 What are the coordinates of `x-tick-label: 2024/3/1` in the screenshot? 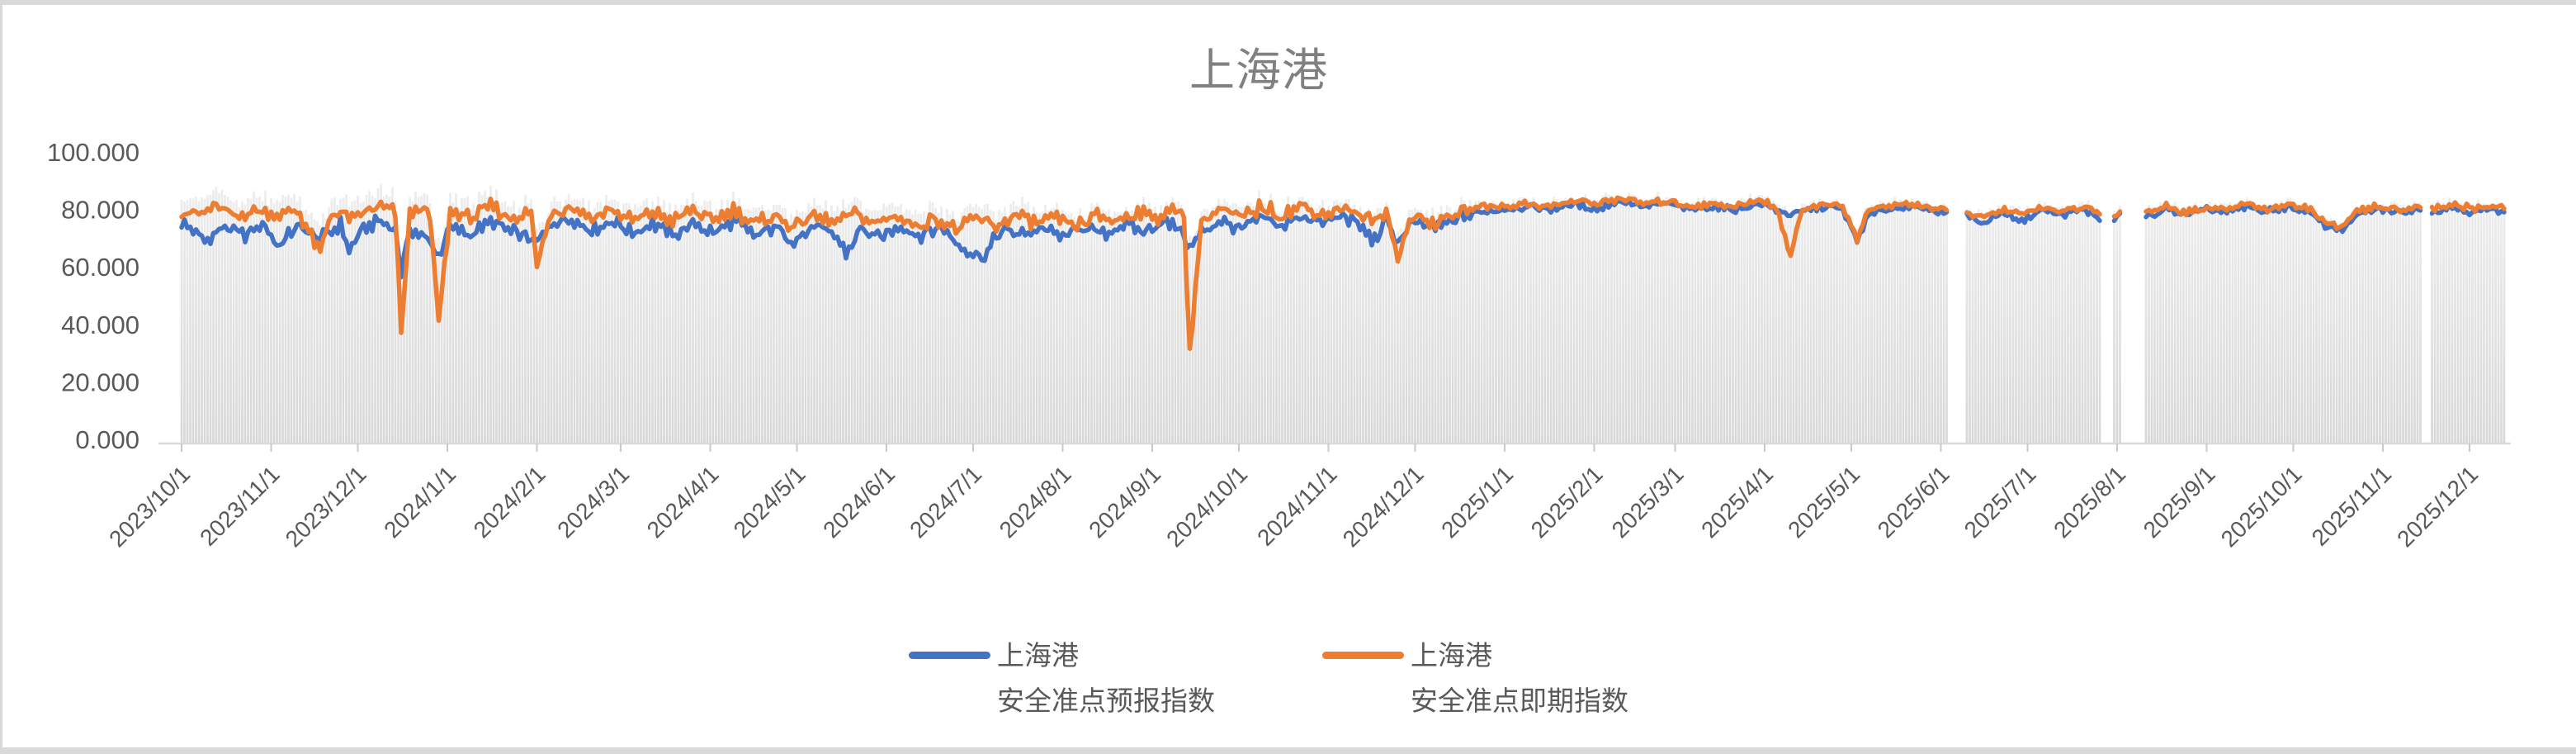 It's located at (593, 502).